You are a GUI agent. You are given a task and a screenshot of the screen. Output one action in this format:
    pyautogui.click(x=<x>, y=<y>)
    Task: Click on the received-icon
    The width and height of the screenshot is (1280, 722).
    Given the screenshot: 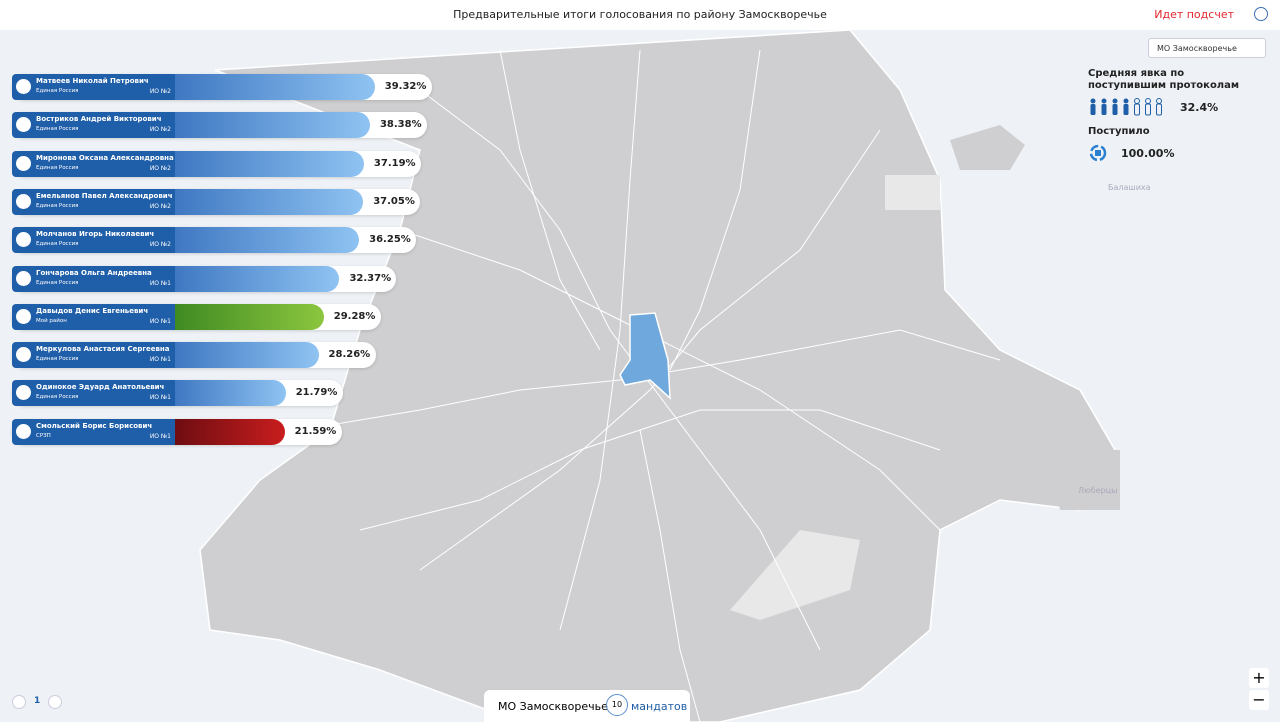 What is the action you would take?
    pyautogui.click(x=1098, y=153)
    